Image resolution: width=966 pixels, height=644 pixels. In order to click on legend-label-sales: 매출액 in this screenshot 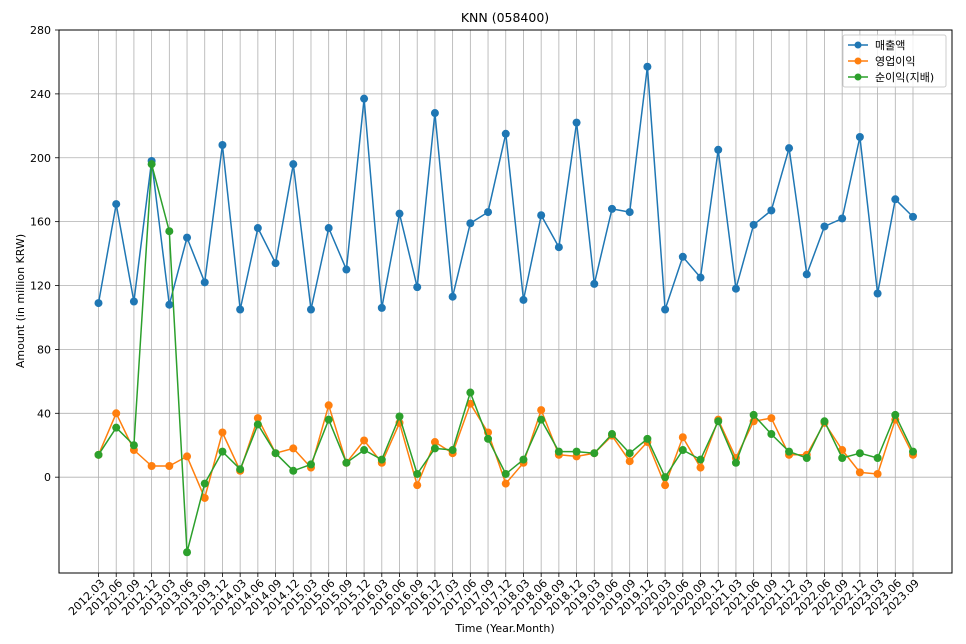, I will do `click(890, 45)`.